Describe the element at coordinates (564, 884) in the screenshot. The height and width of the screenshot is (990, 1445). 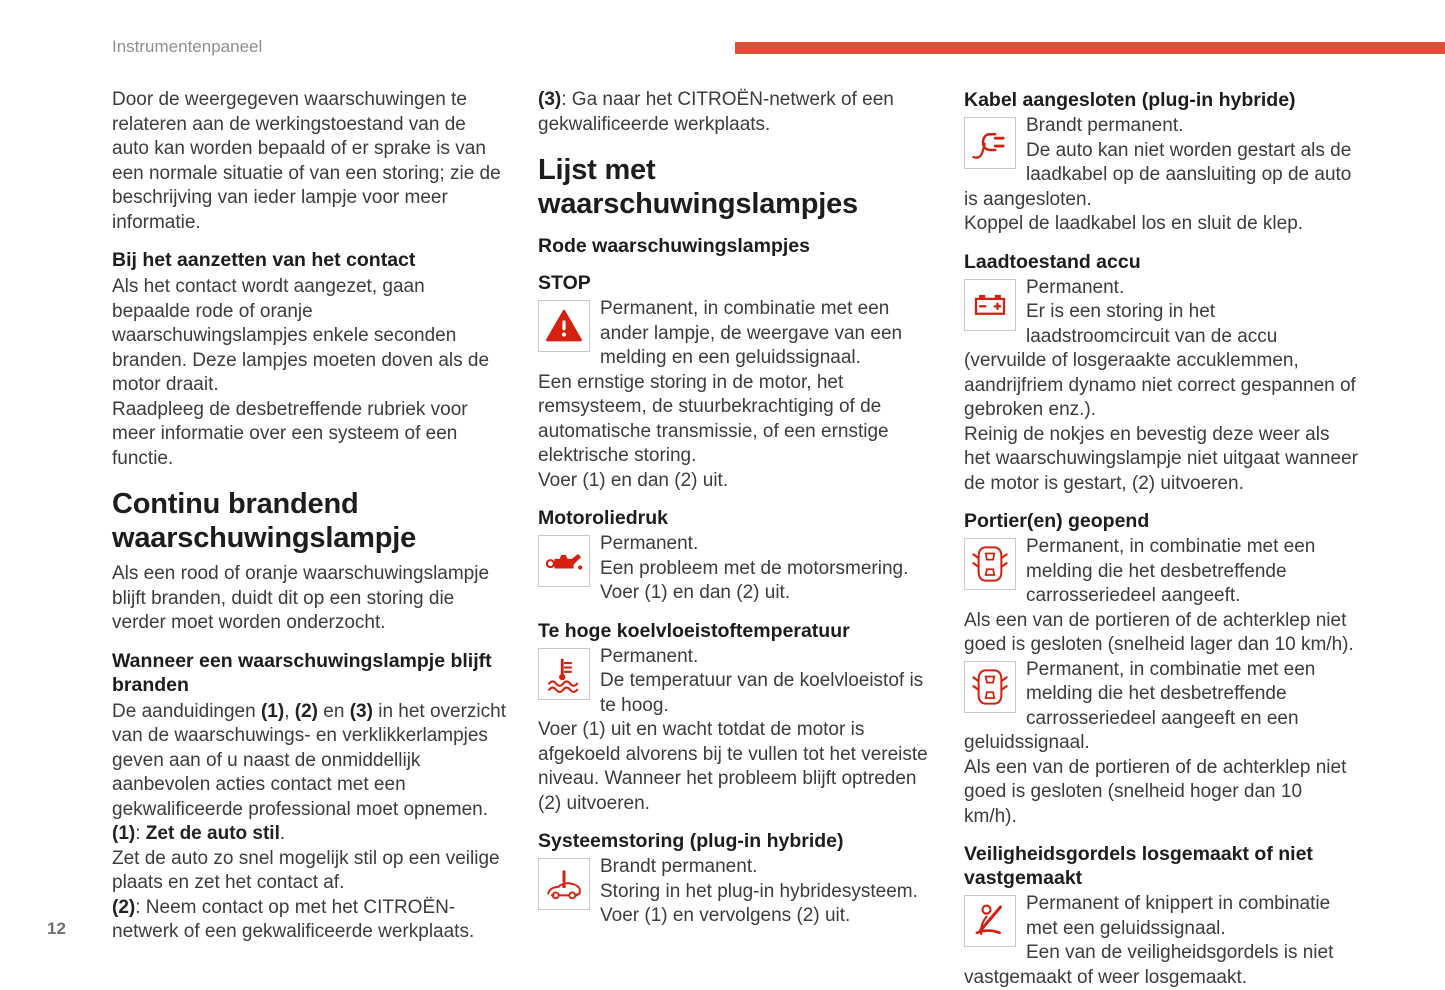
I see `hybrid-system-fault-icon` at that location.